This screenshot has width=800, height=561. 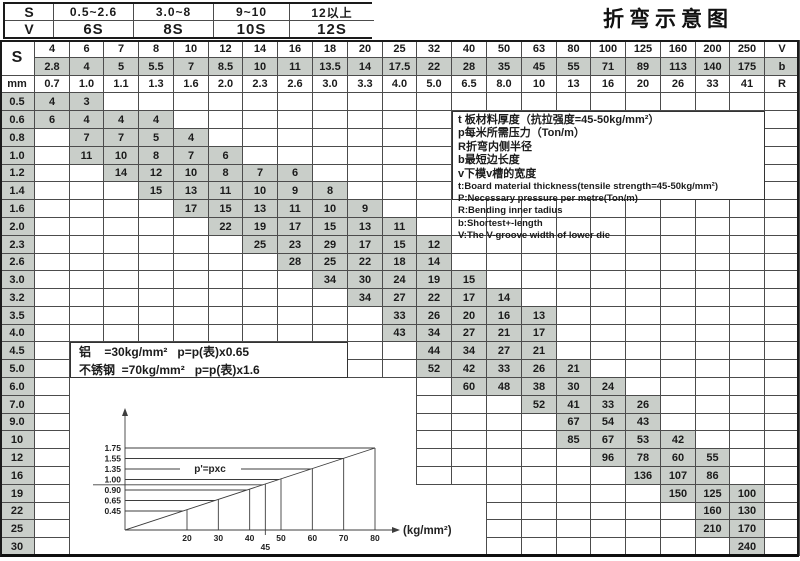 What do you see at coordinates (559, 120) in the screenshot?
I see `note-line-cn: t 板材料厚度（抗拉强度=45-50kg/mm²）` at bounding box center [559, 120].